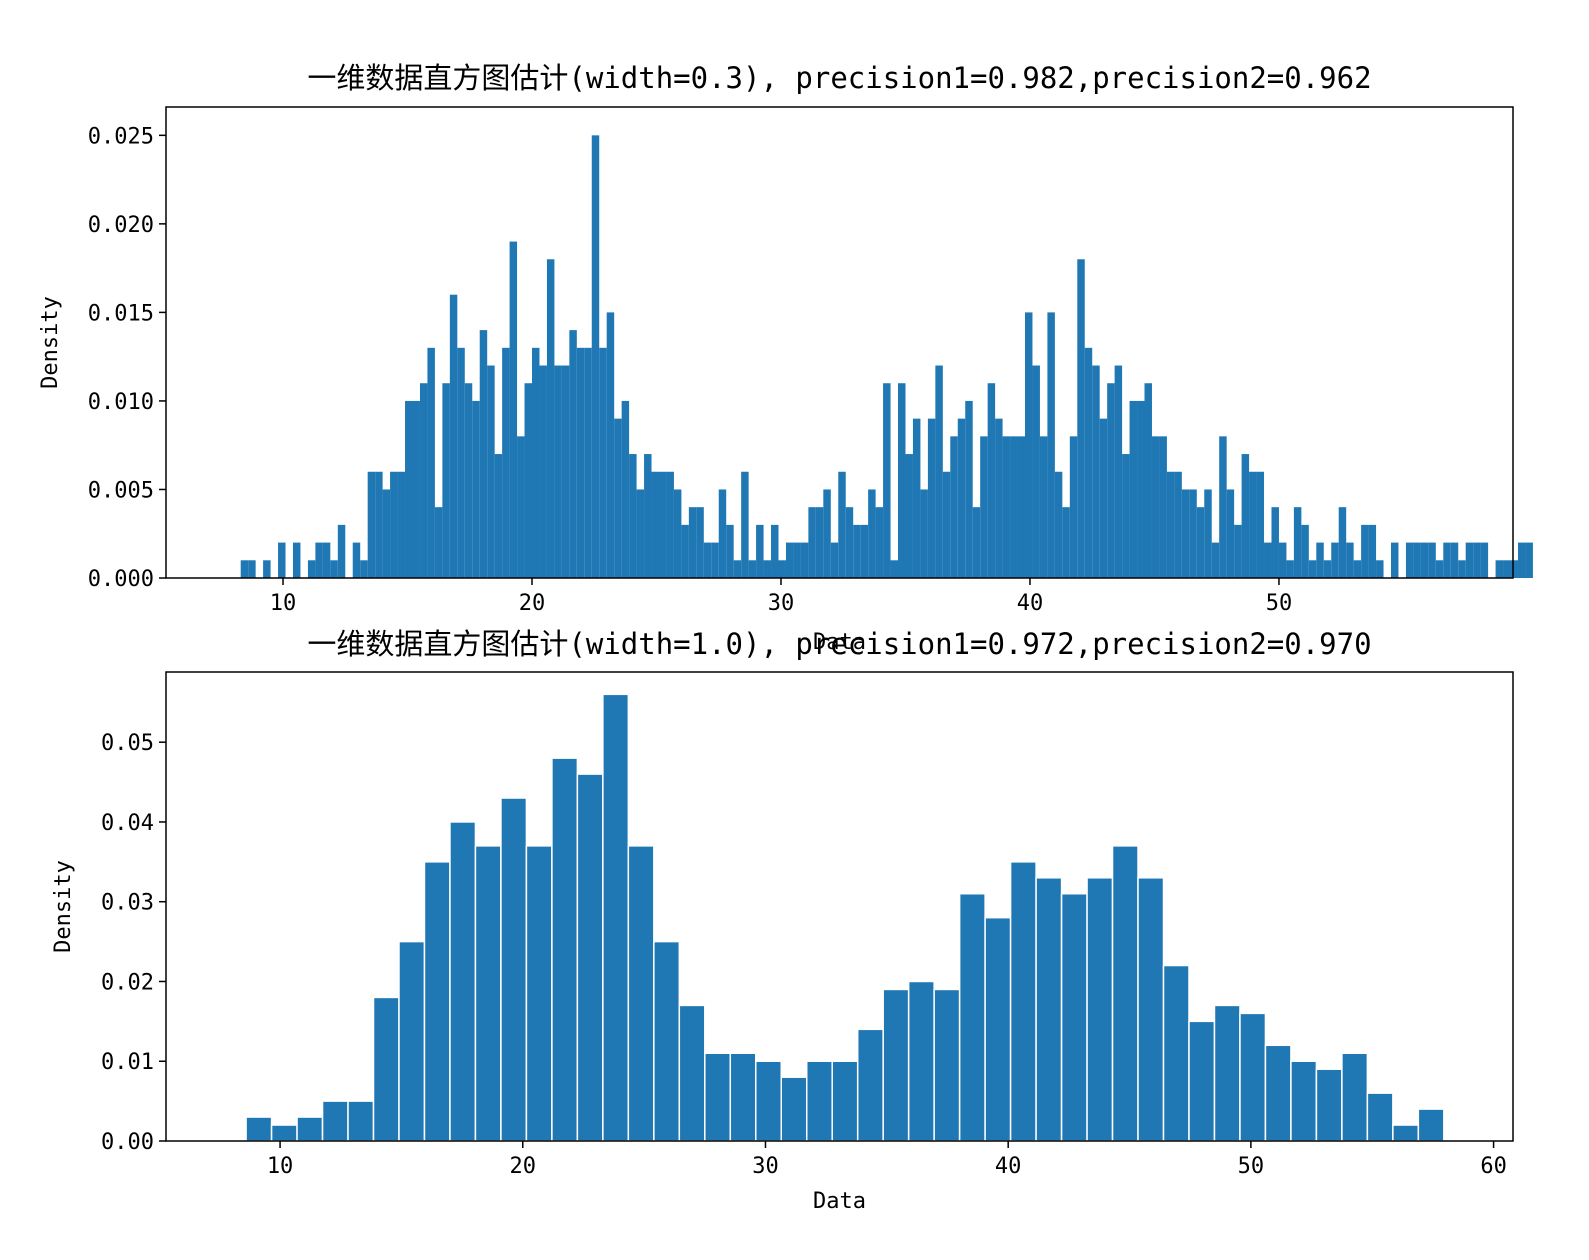  I want to click on y-tick-label: 0.01, so click(127, 1062).